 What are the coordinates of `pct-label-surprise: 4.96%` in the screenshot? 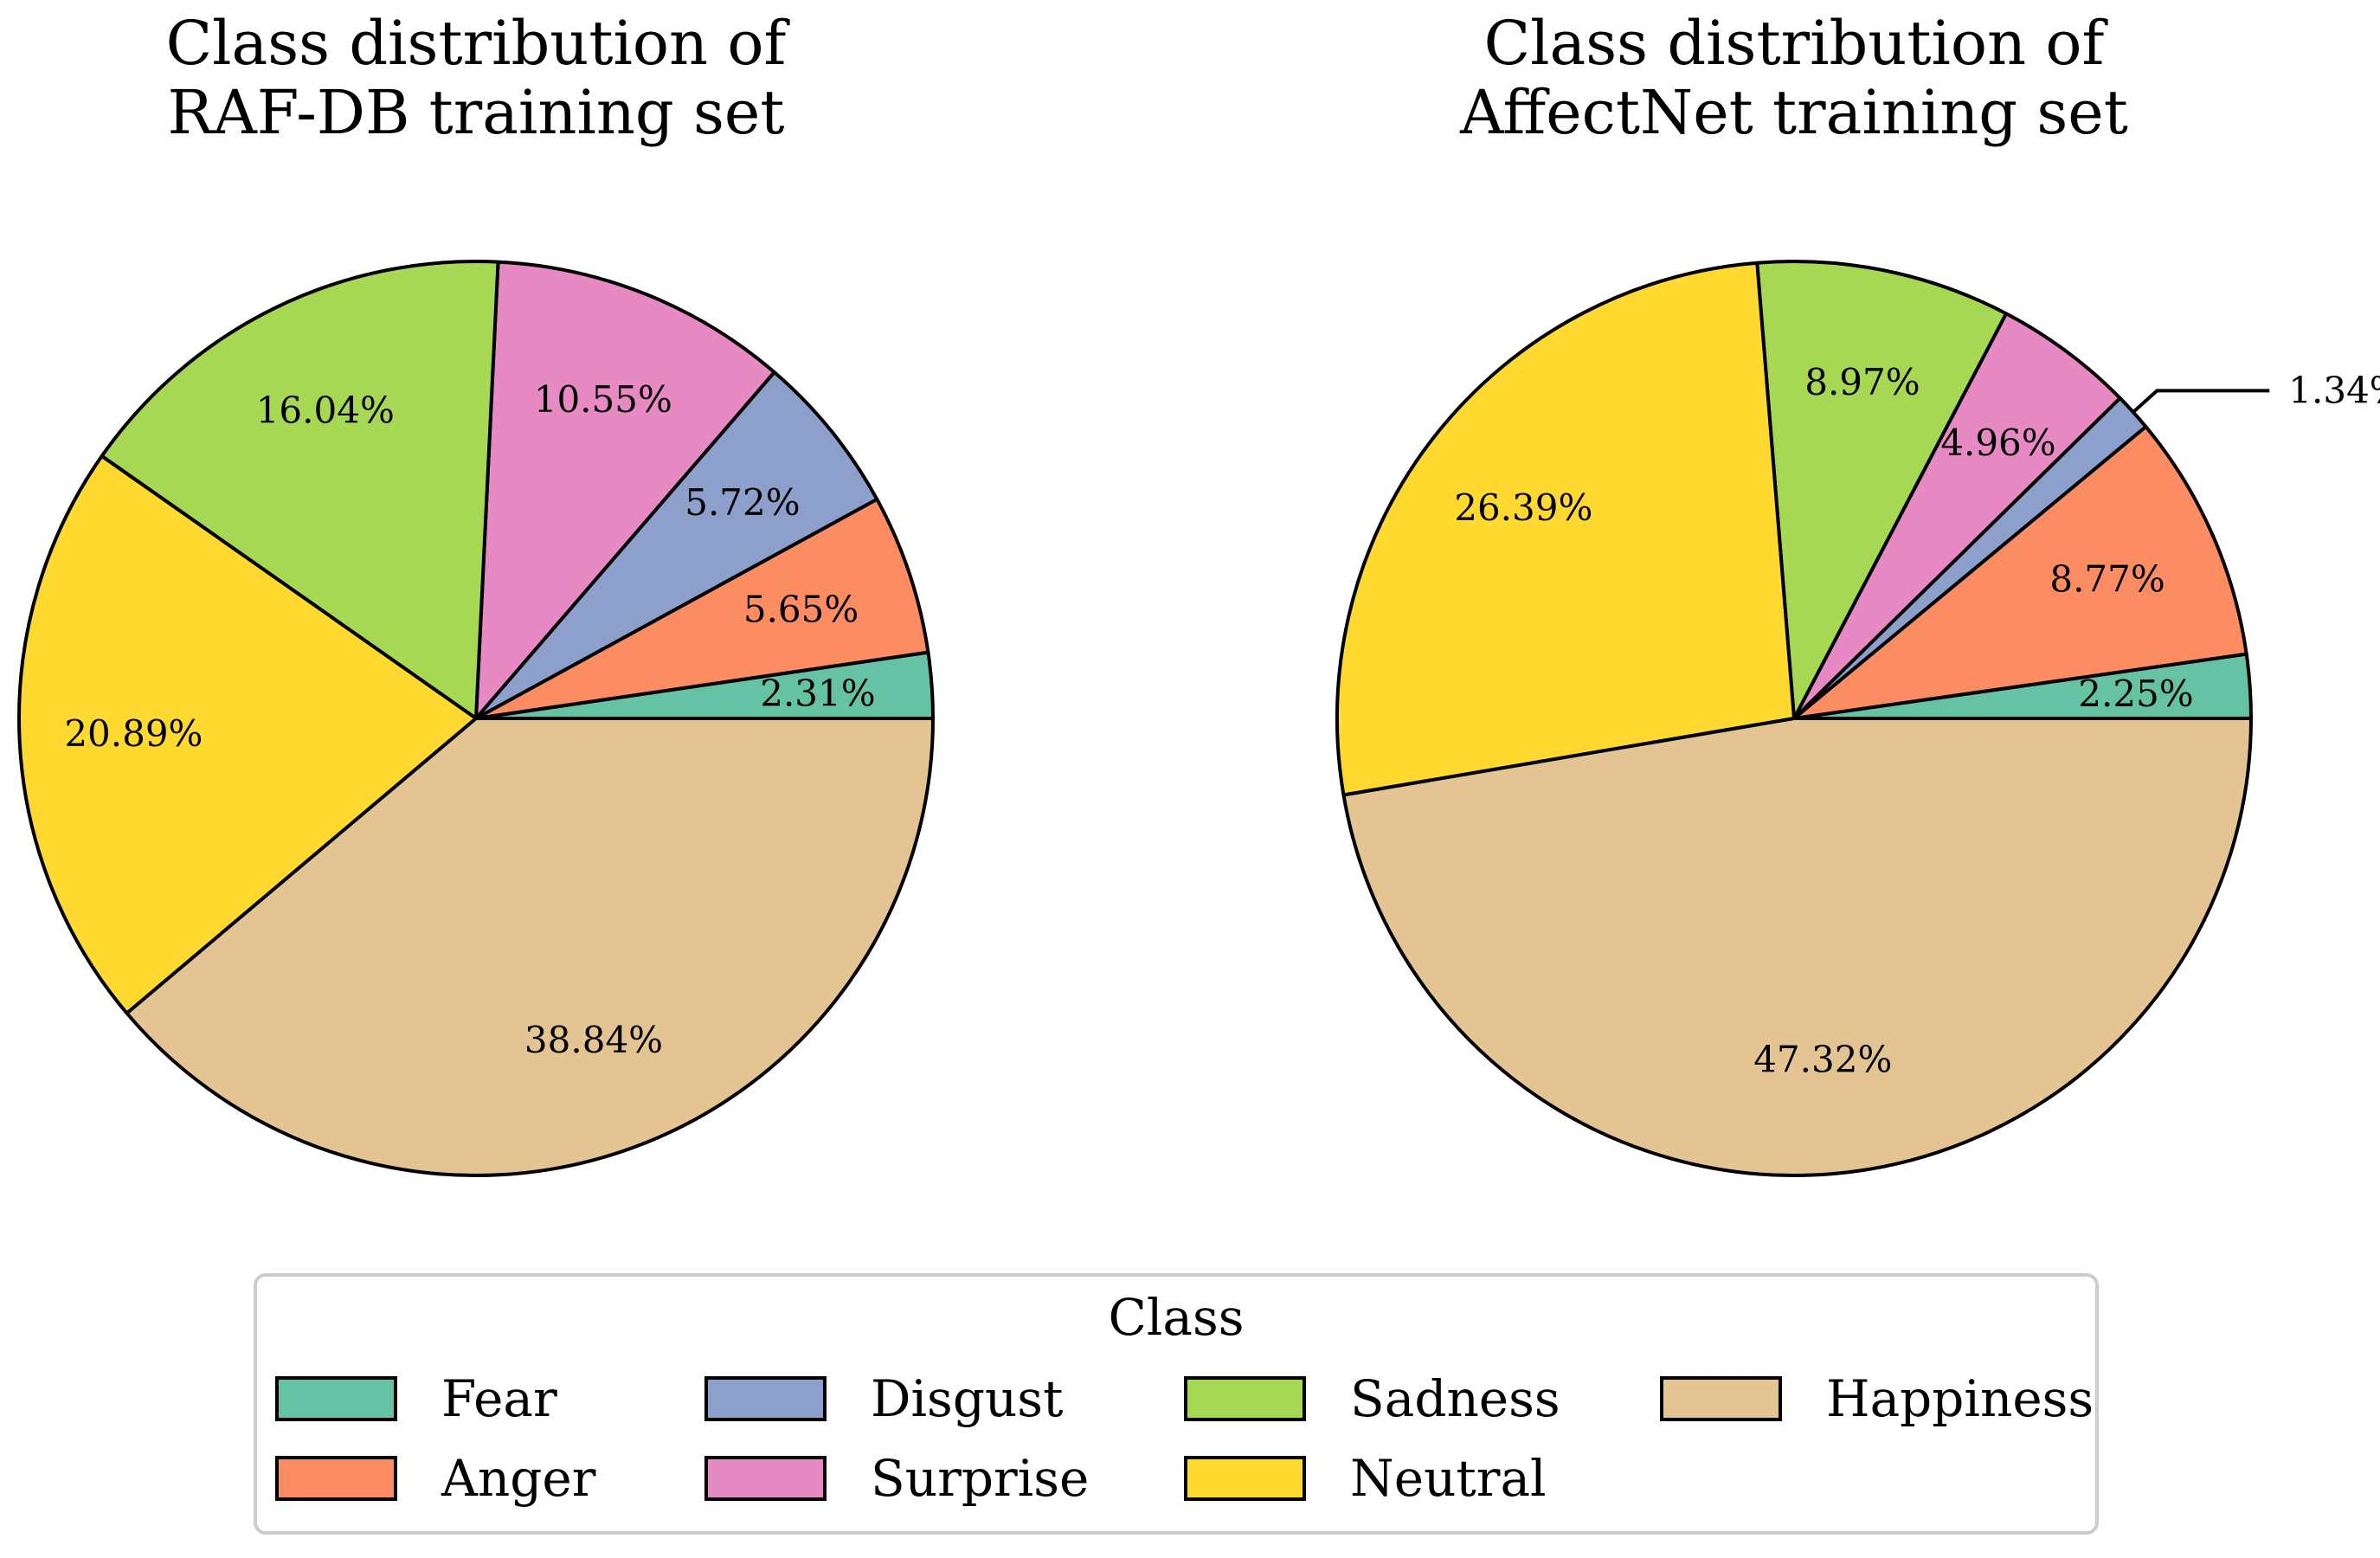 It's located at (1997, 443).